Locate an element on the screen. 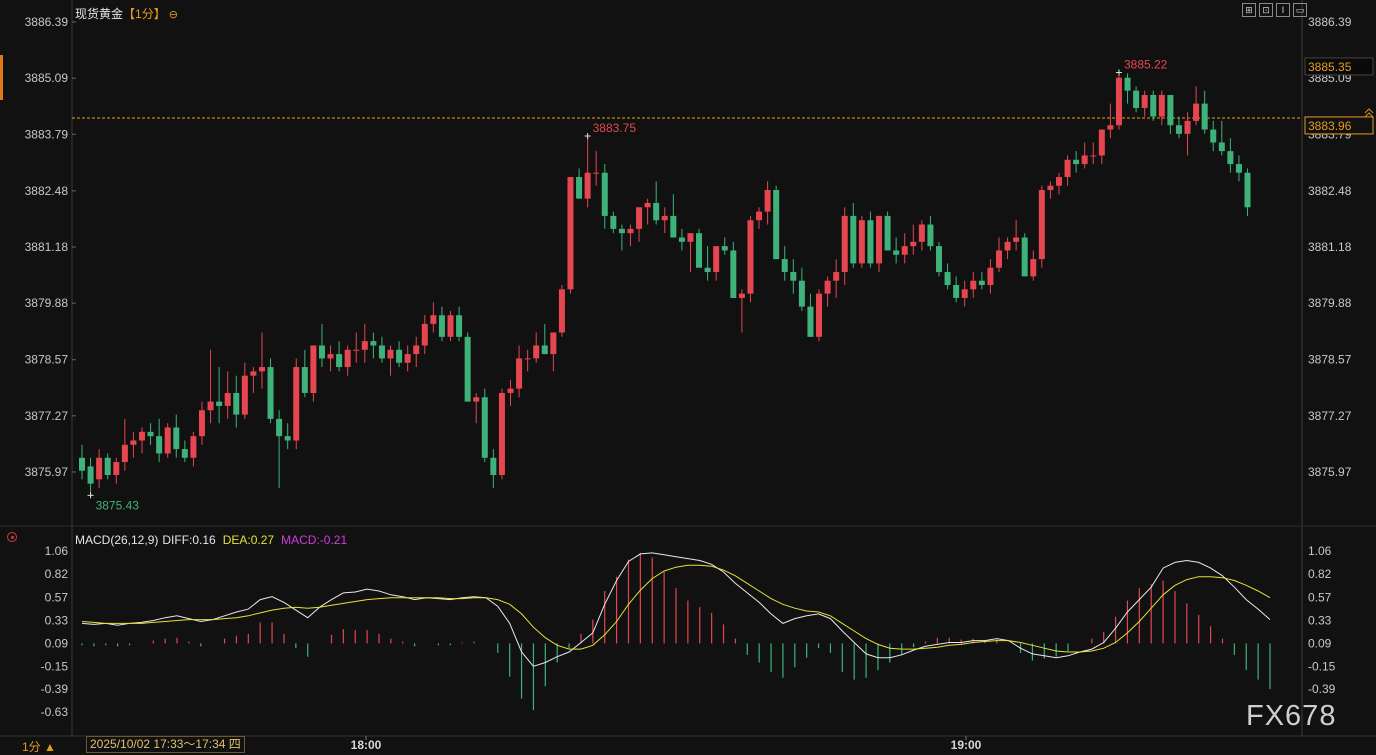  price-tick-label-right: 3879.88 is located at coordinates (1330, 303).